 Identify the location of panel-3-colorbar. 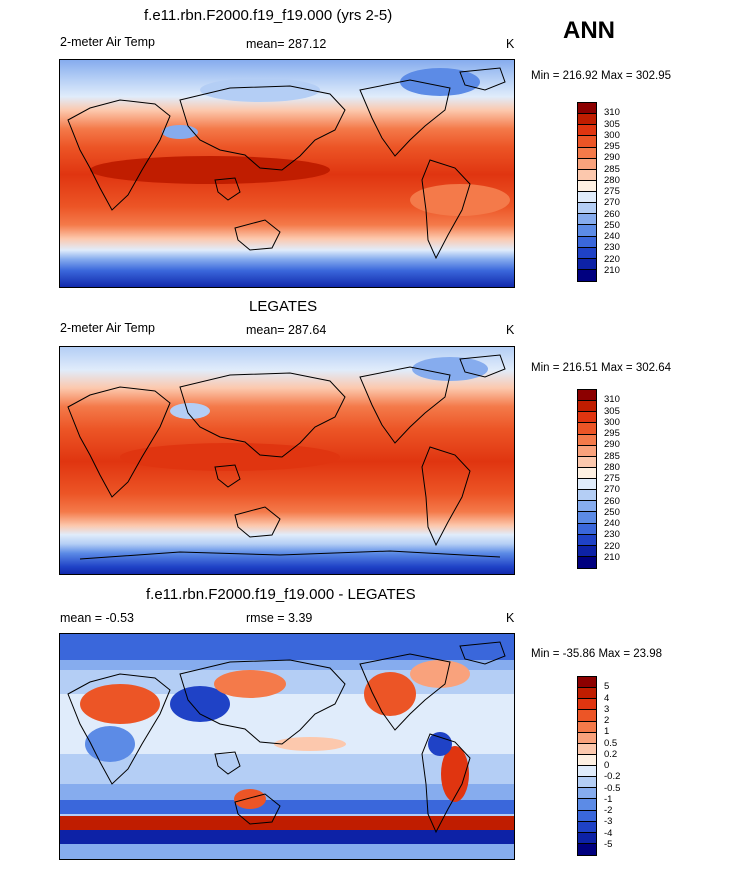
(587, 766).